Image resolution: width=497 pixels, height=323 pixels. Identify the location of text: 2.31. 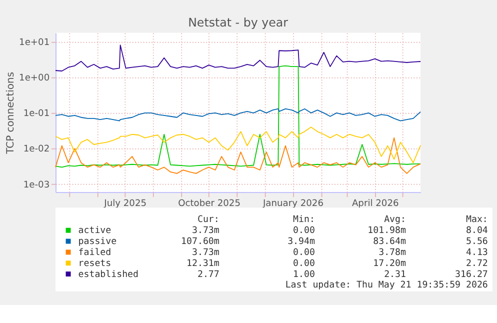
(395, 275).